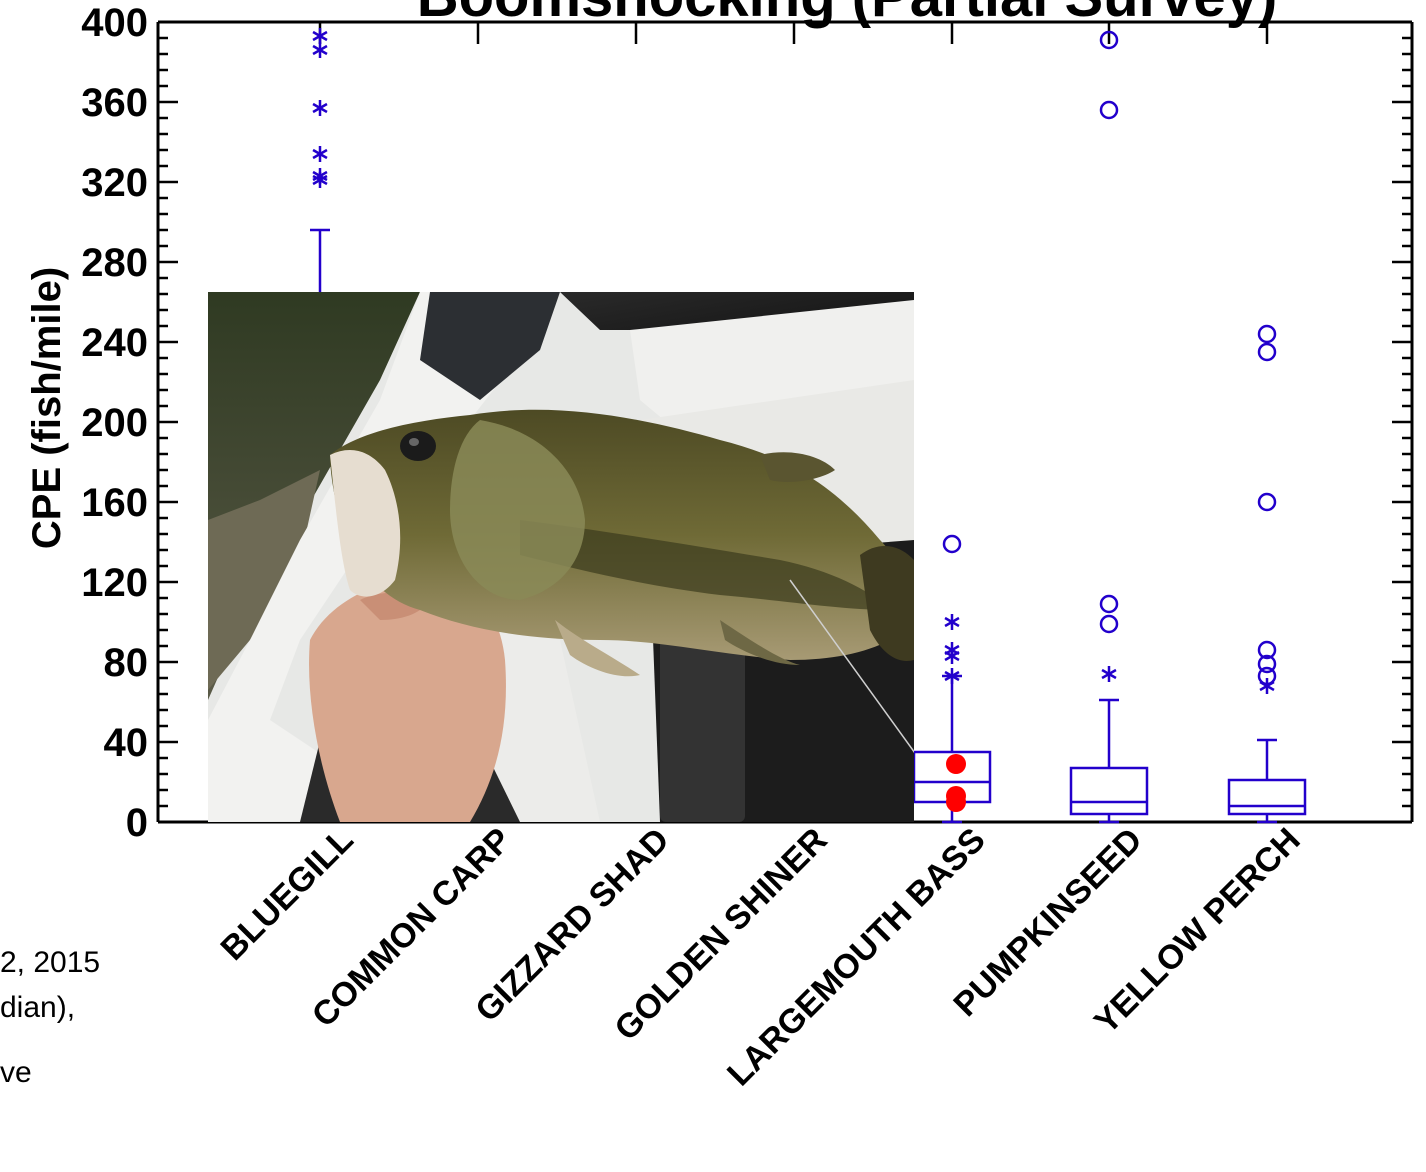 This screenshot has height=1172, width=1426. Describe the element at coordinates (114, 103) in the screenshot. I see `y-tick-label: 360` at that location.